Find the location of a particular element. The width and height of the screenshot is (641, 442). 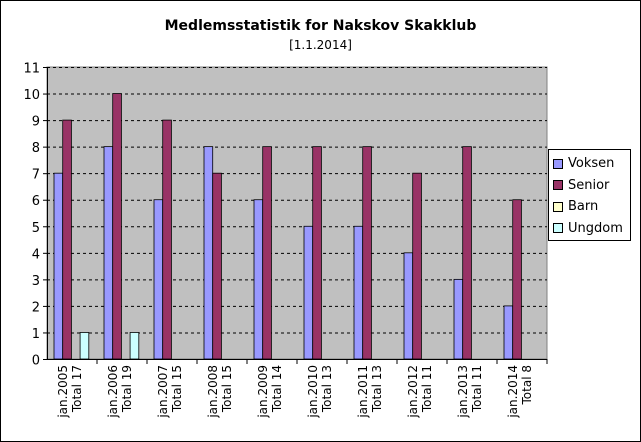

x-tick-label-date: jan.2011 is located at coordinates (363, 392).